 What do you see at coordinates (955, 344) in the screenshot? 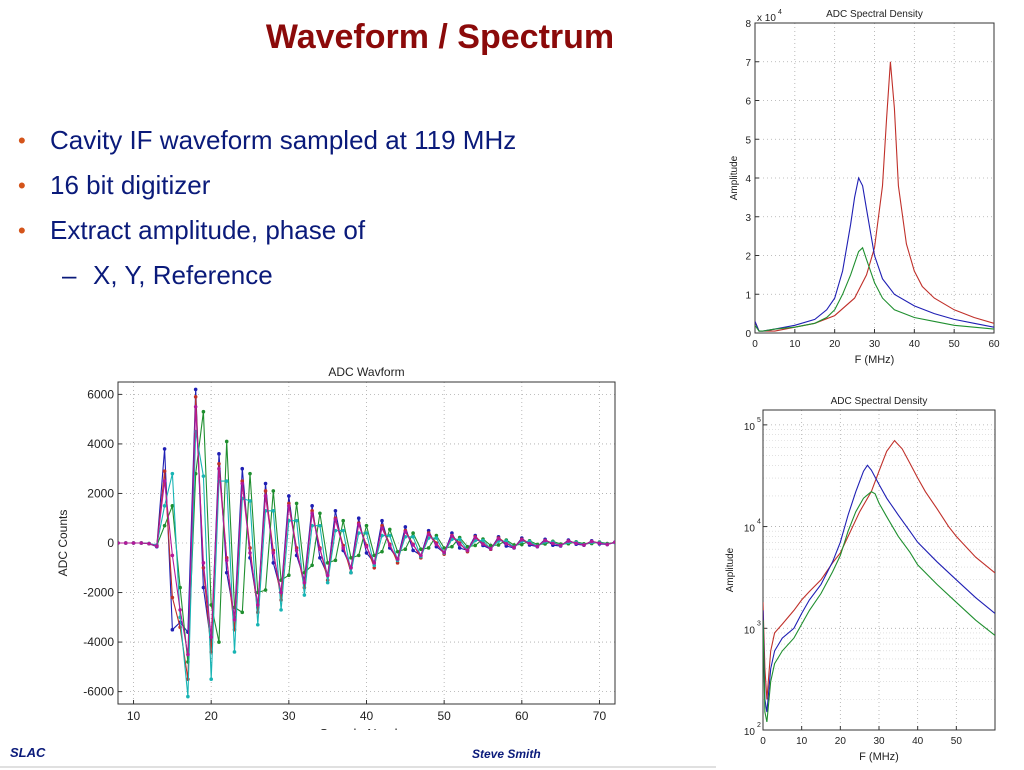
I see `x-tick-label: 50` at bounding box center [955, 344].